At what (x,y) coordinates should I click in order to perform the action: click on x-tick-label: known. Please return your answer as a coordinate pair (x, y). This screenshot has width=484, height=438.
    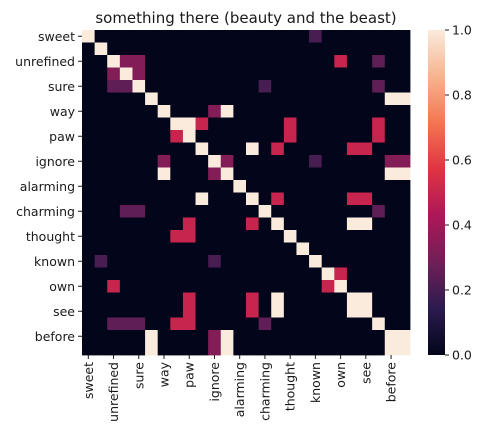
    Looking at the image, I should click on (315, 382).